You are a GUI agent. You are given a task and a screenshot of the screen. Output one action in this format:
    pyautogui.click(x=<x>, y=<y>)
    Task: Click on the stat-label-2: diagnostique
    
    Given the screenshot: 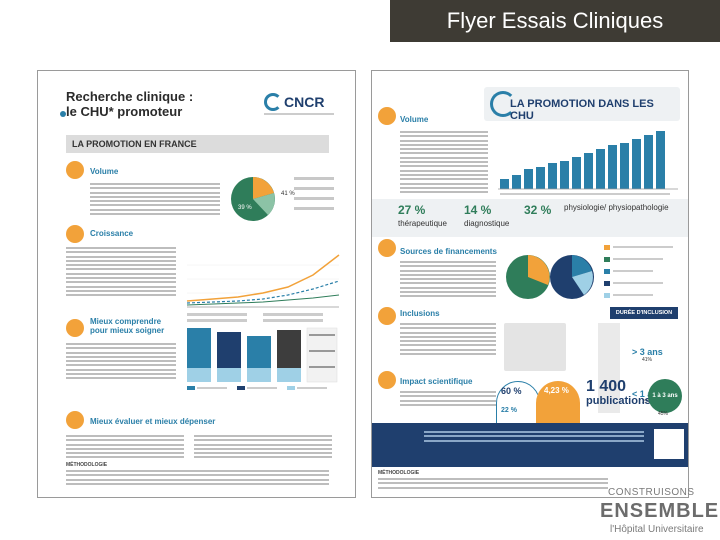 What is the action you would take?
    pyautogui.click(x=487, y=223)
    